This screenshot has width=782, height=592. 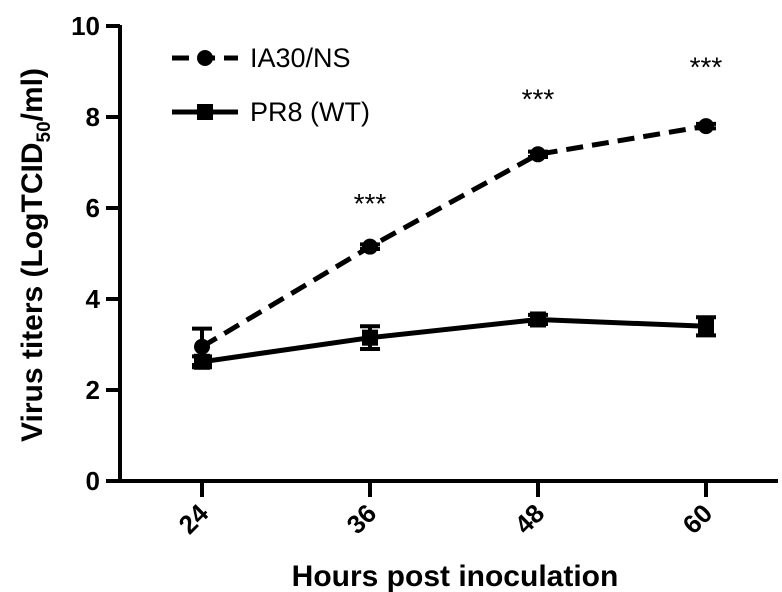 I want to click on y-tick-label: 4, so click(x=93, y=299).